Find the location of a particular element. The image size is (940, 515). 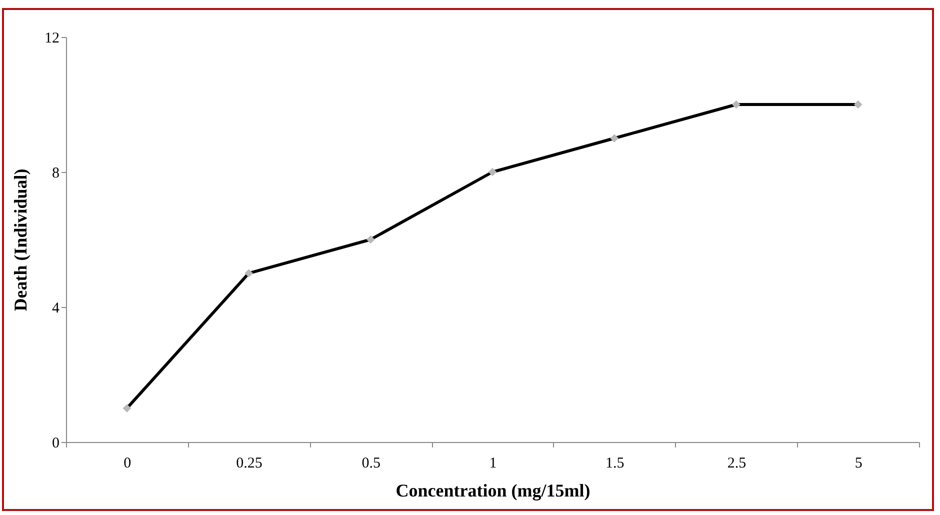

x-tick-label: 2.5 is located at coordinates (736, 464).